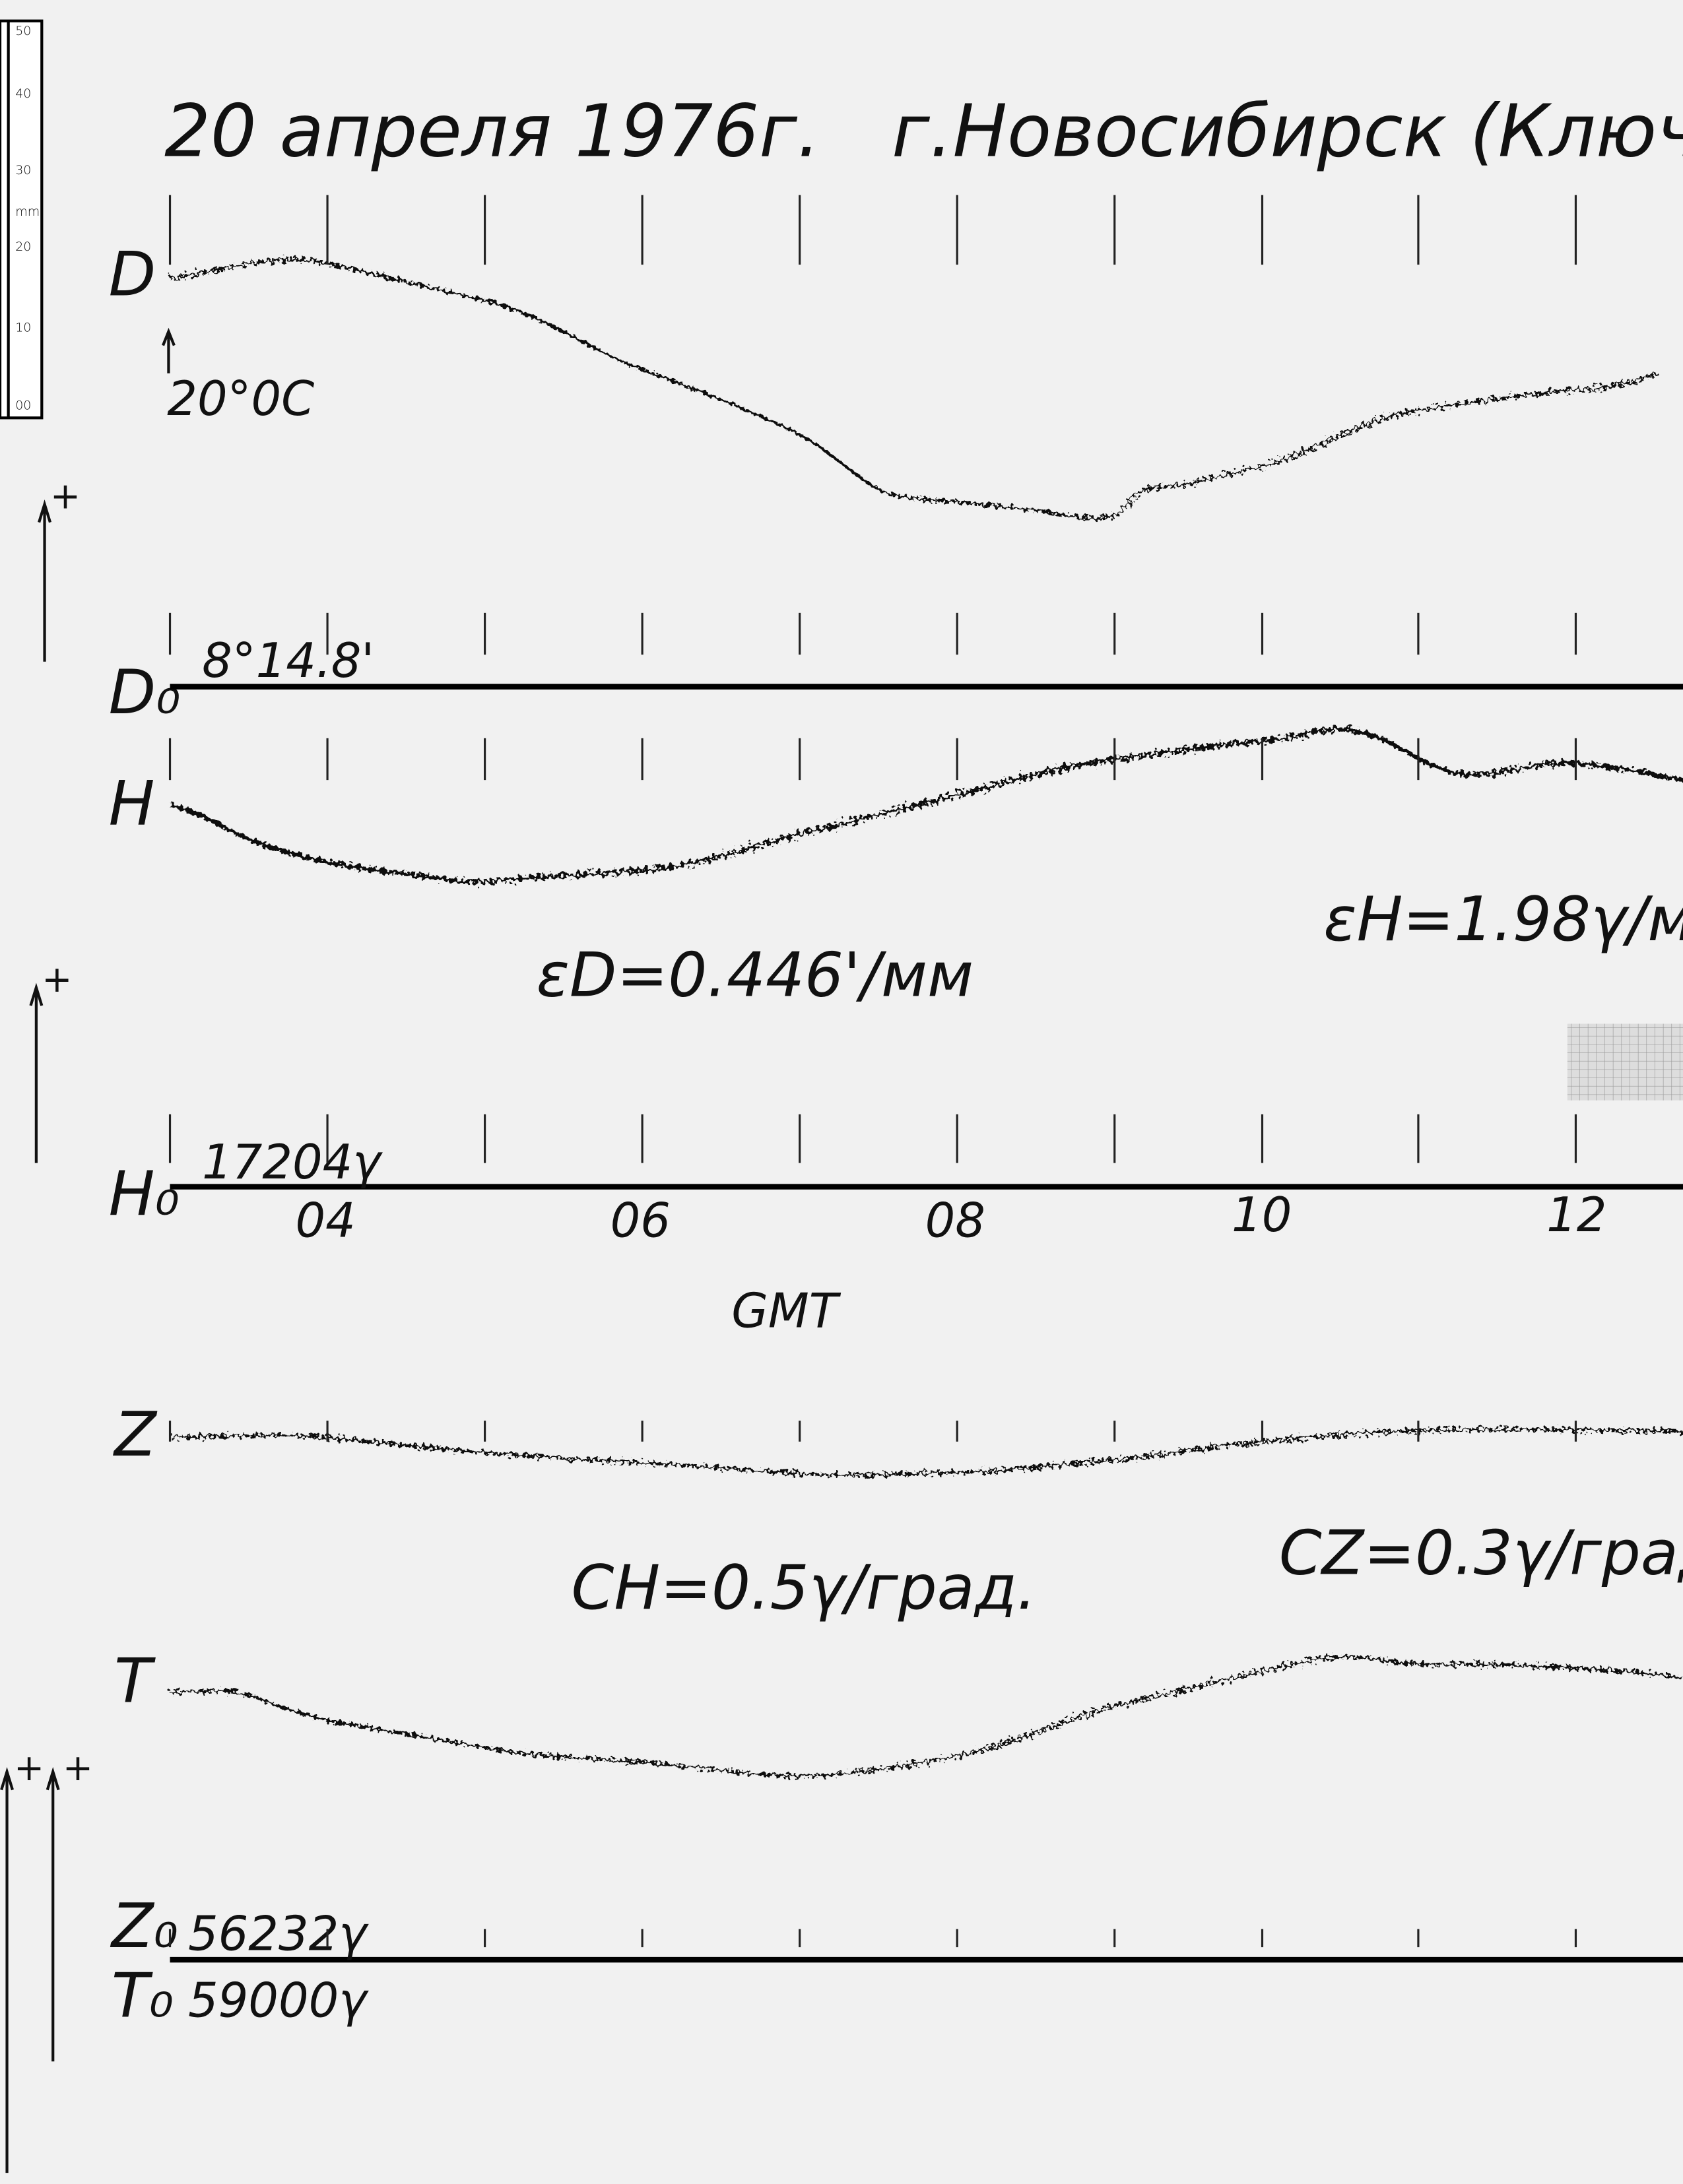 Image resolution: width=1683 pixels, height=2184 pixels. What do you see at coordinates (926, 805) in the screenshot?
I see `trace-h` at bounding box center [926, 805].